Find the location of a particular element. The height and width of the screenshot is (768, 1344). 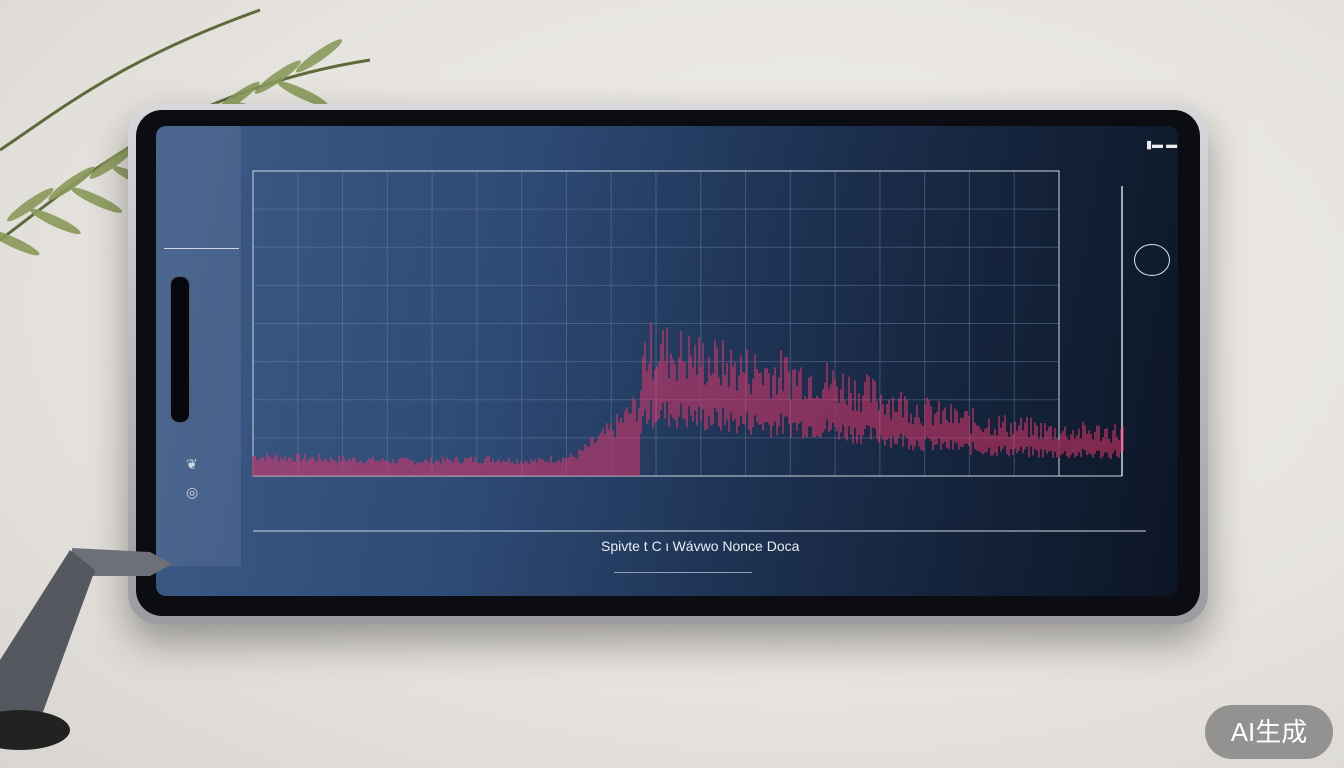

sidebar: ❦ ◎ is located at coordinates (198, 346).